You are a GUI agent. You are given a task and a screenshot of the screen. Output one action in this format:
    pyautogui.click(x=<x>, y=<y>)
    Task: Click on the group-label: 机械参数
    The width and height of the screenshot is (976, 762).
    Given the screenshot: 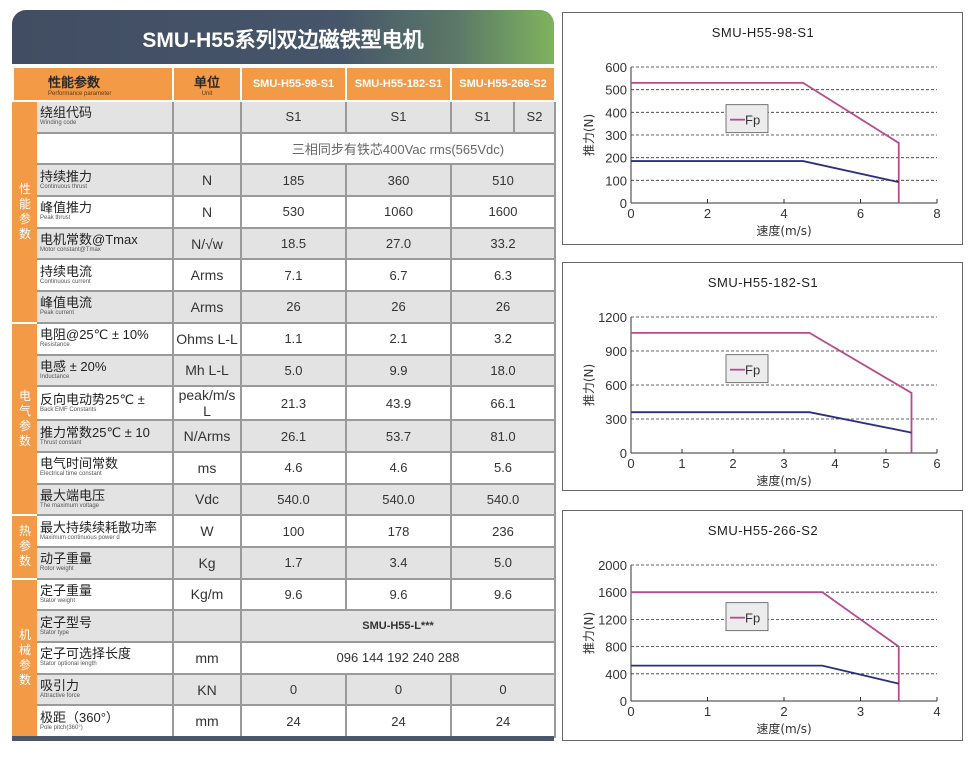 What is the action you would take?
    pyautogui.click(x=24, y=658)
    